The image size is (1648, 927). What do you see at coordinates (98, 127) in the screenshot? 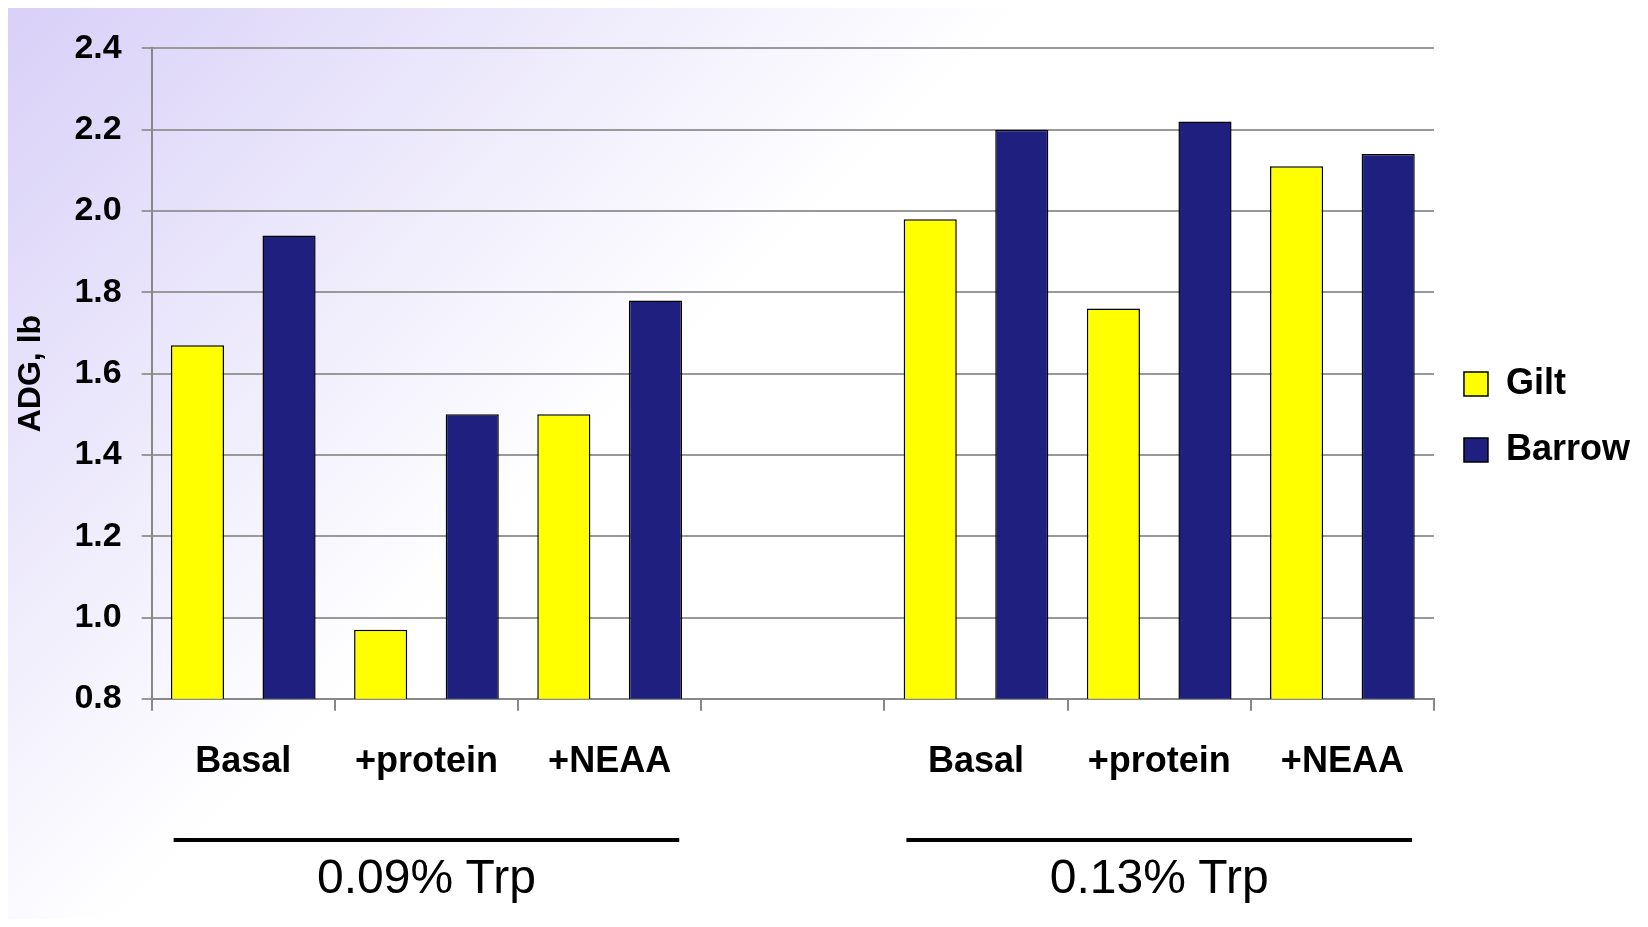
I see `y-tick-label: 2.2` at bounding box center [98, 127].